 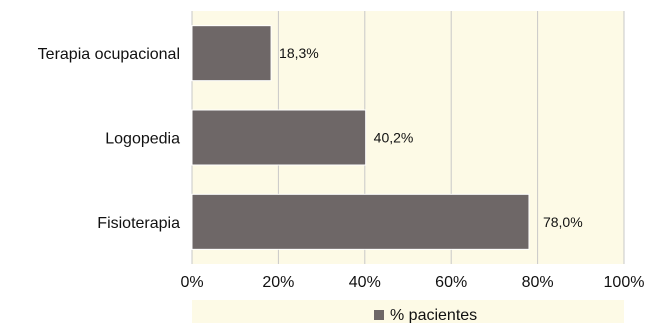 What do you see at coordinates (138, 223) in the screenshot?
I see `category-label: Fisioterapia` at bounding box center [138, 223].